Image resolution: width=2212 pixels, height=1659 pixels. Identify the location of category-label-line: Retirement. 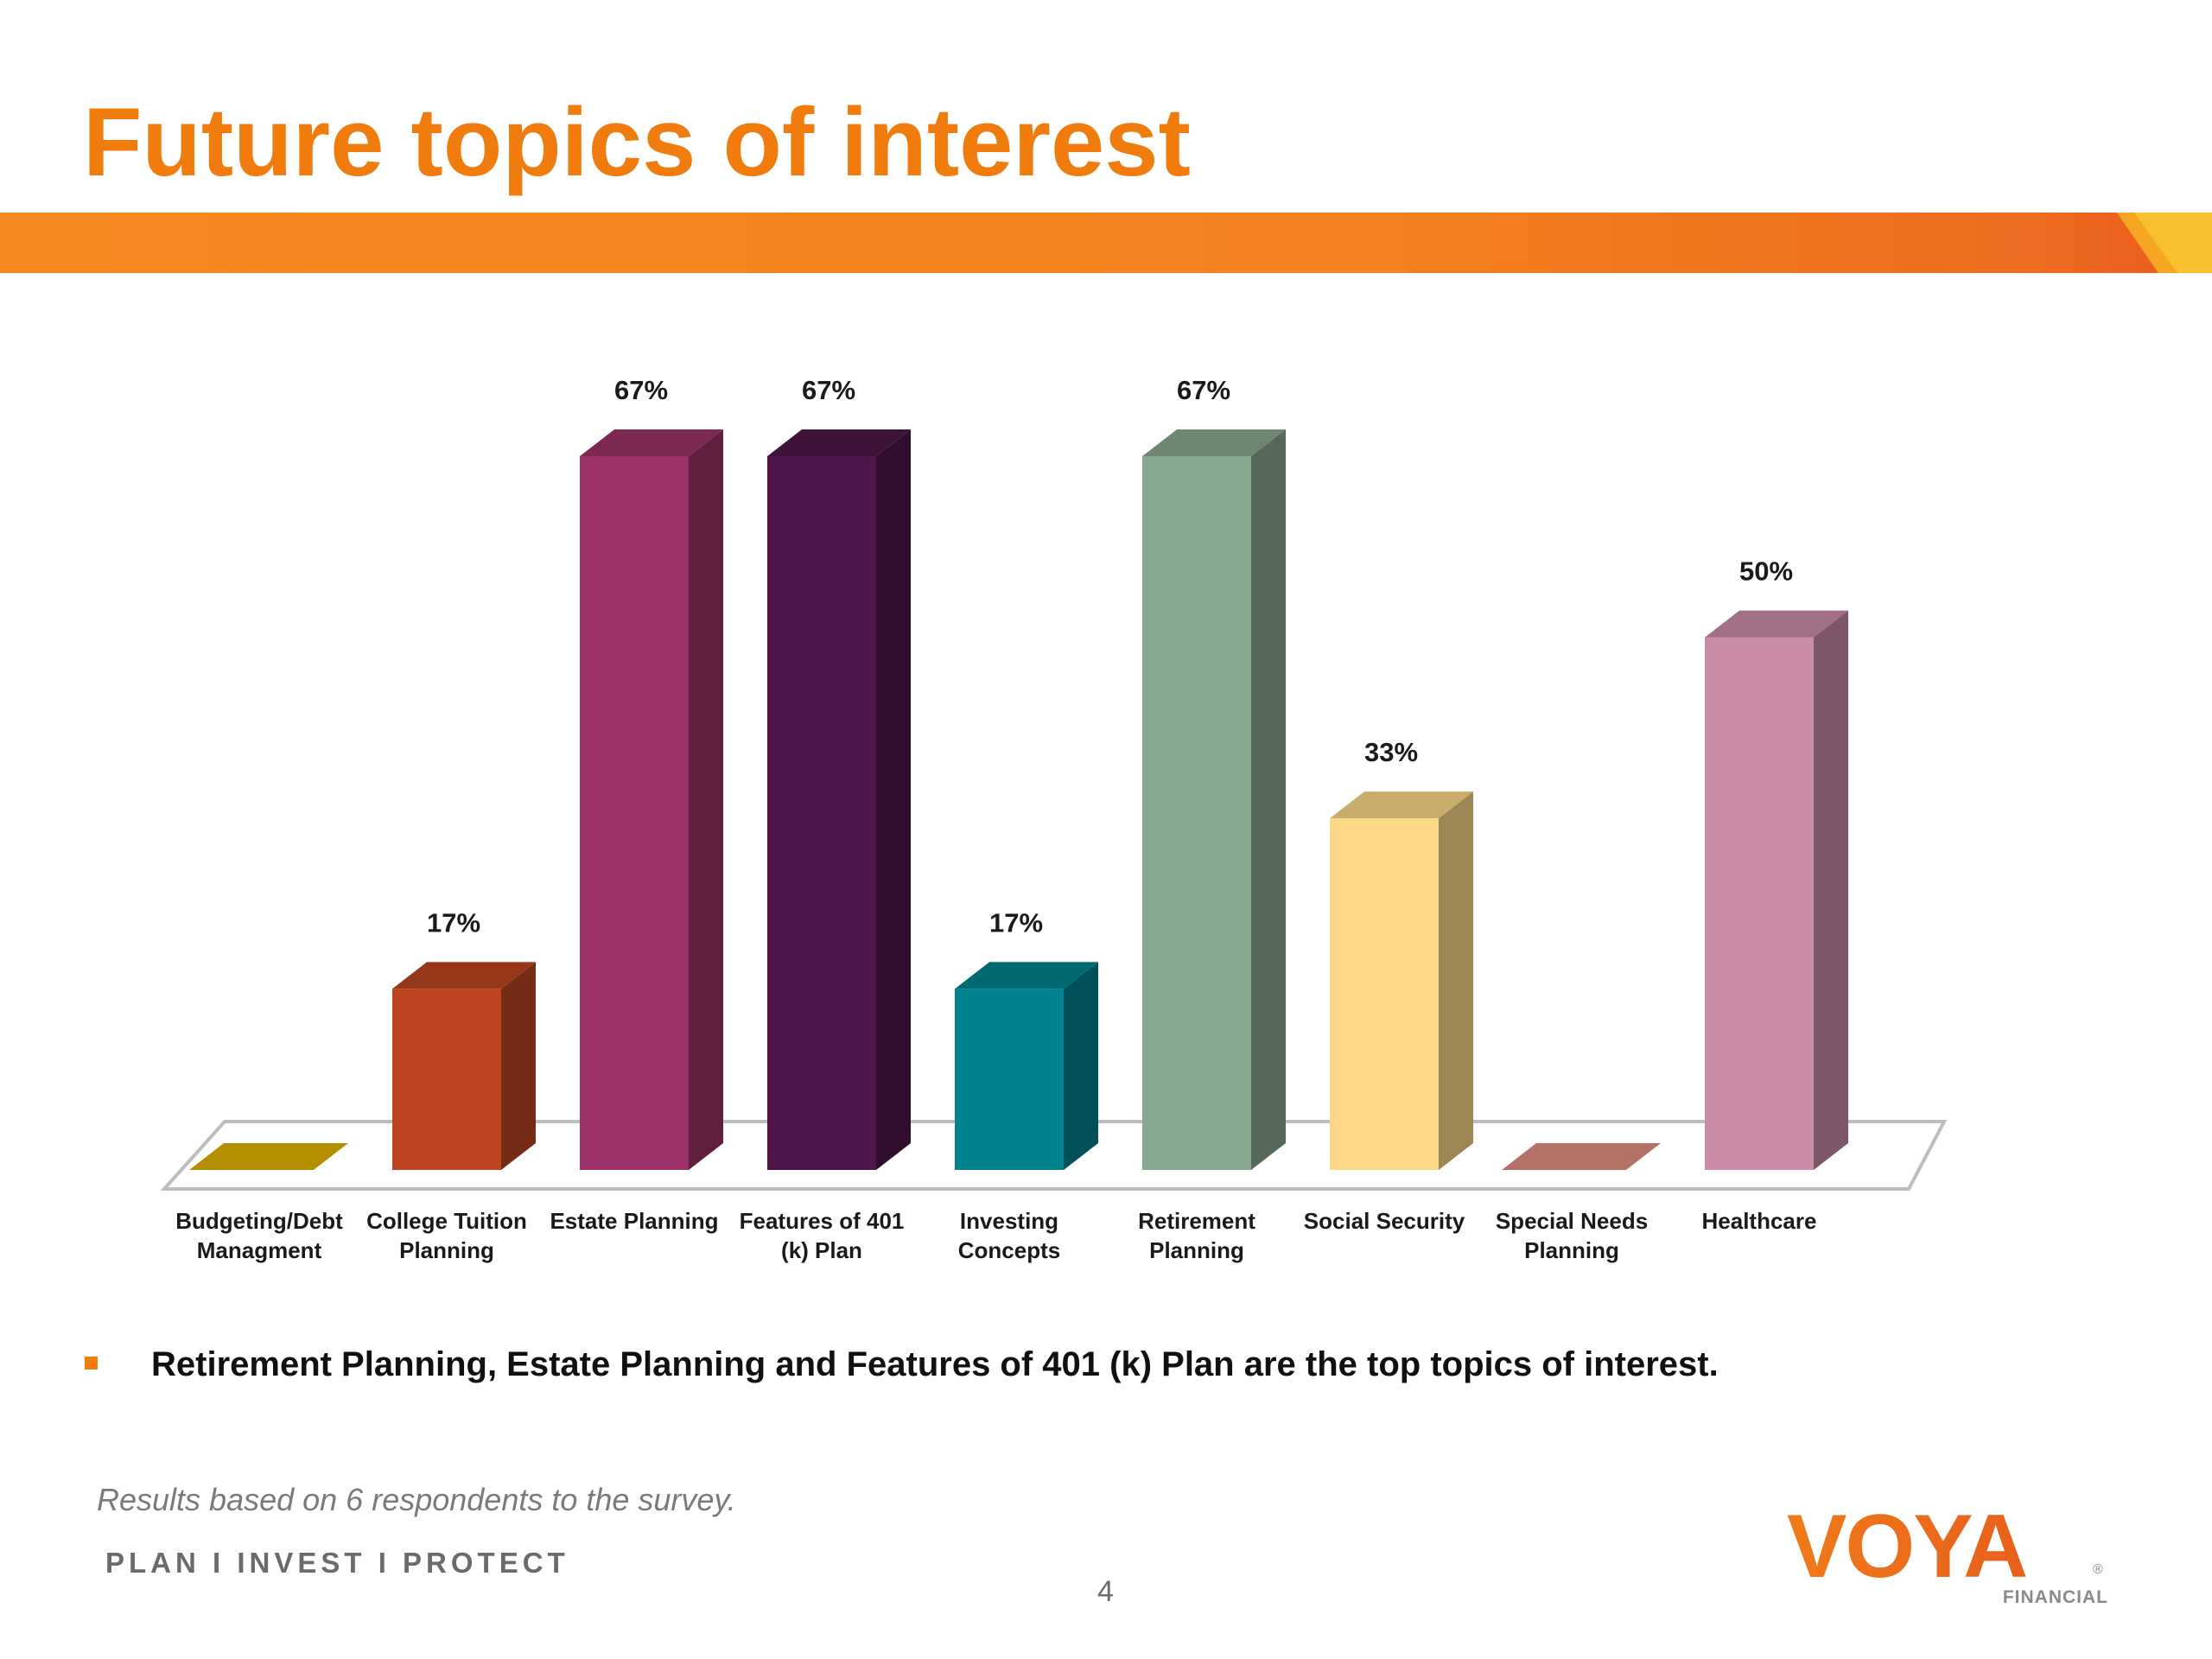
(1196, 1221).